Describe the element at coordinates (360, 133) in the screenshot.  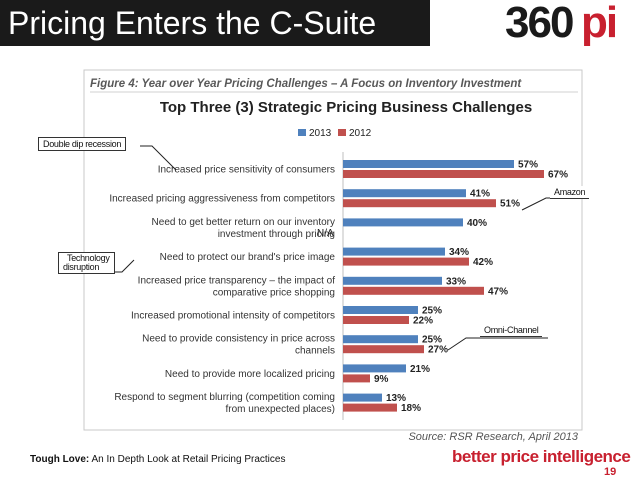
I see `legend-label-2012: 2012` at that location.